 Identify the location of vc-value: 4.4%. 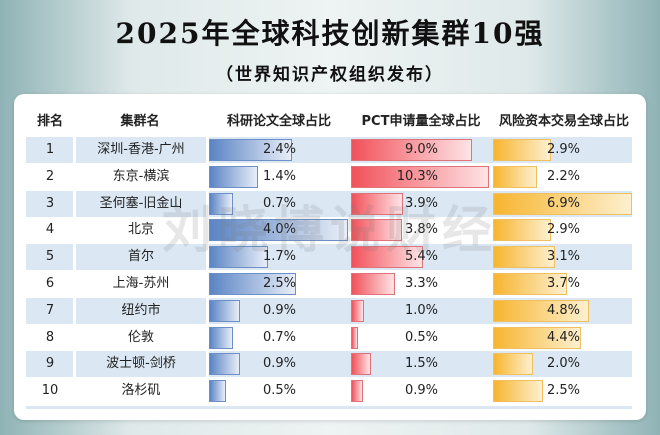
(563, 337).